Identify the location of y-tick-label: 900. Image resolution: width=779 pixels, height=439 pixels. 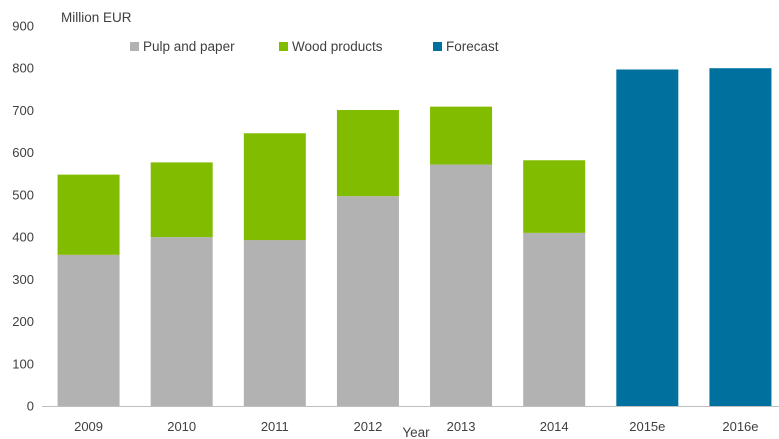
(23, 26).